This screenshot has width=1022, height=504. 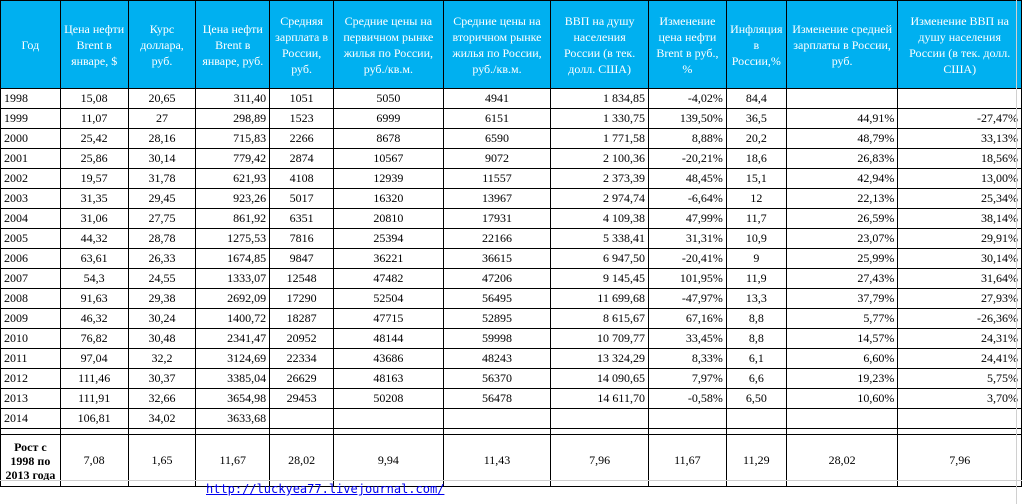 I want to click on table-cell: 715,83, so click(x=233, y=138).